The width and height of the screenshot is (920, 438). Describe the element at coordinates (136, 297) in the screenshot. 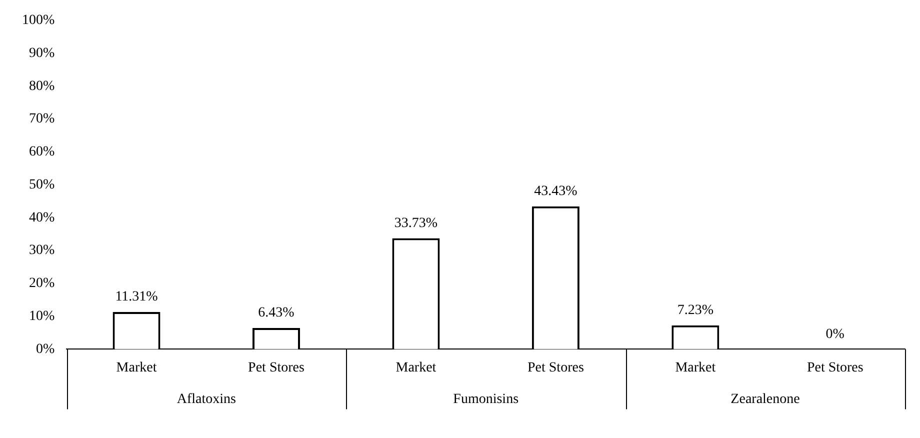

I see `data-label: 11.31%` at that location.